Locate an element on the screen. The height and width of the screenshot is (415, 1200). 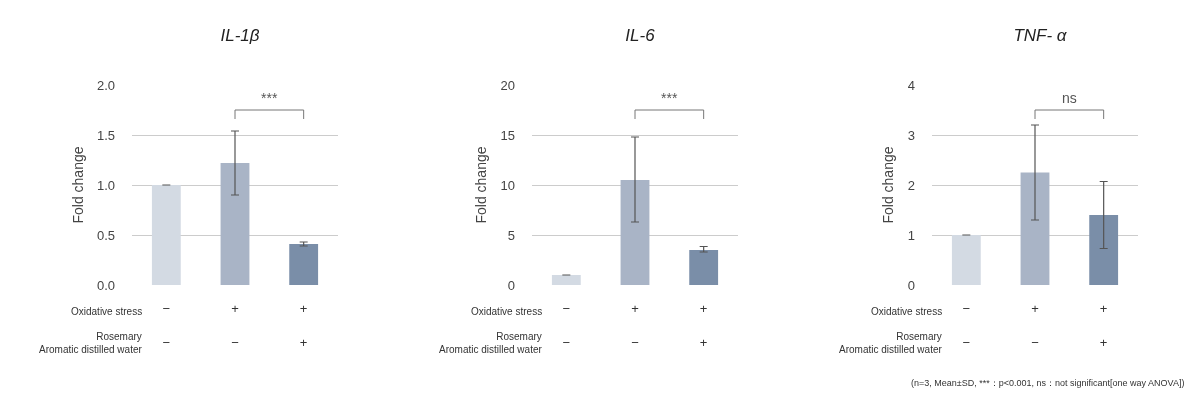
y-tick-label: 5 is located at coordinates (511, 235).